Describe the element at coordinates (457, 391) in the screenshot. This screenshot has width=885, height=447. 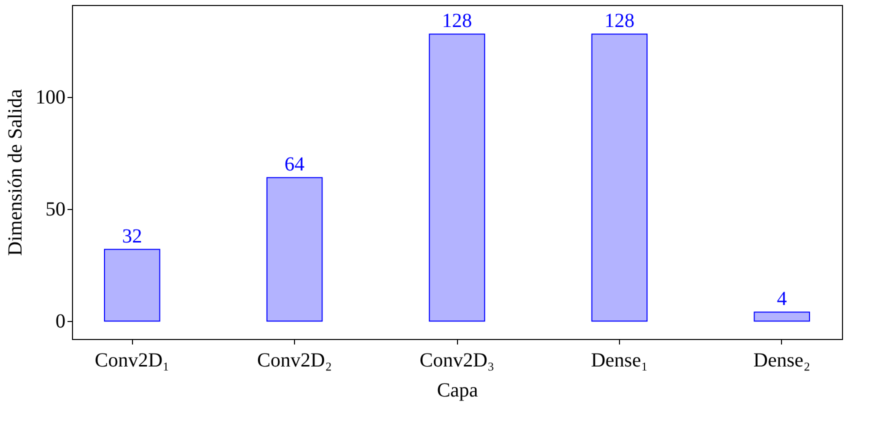
I see `x-axis-title: Capa` at that location.